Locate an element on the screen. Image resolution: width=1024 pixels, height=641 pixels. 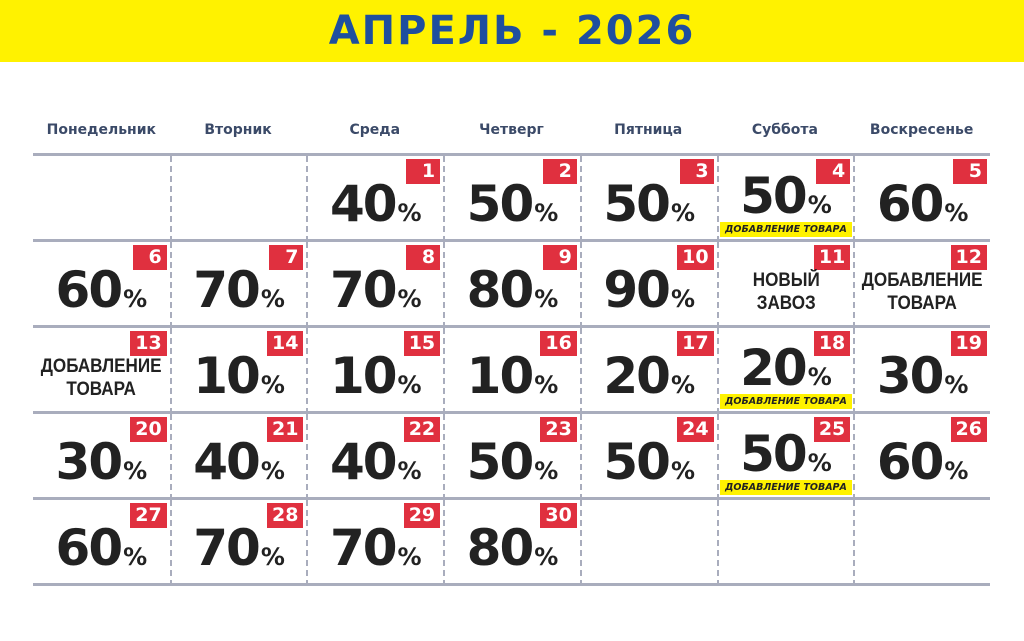
day-cell: 20 30% is located at coordinates (101, 457).